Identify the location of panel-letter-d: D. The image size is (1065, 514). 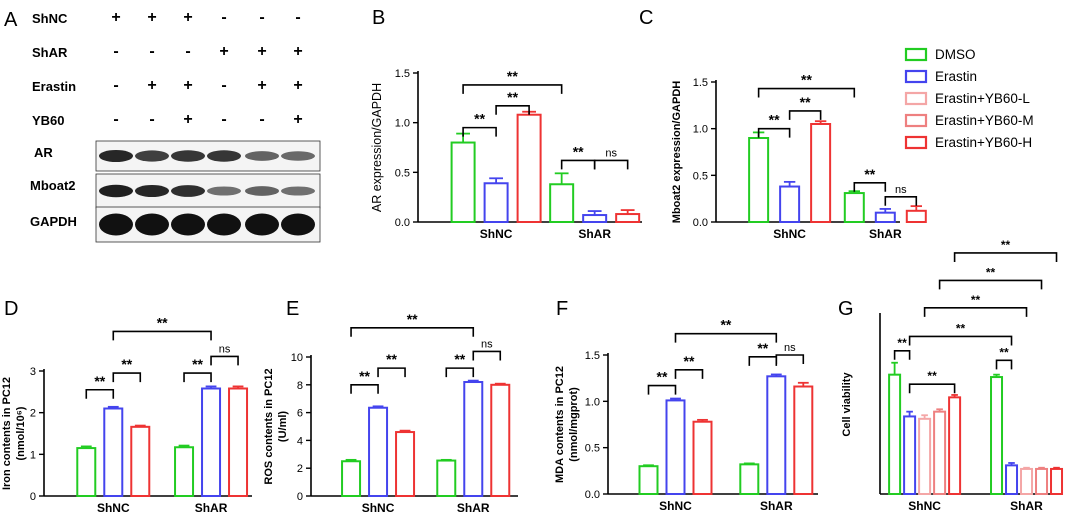
(11, 309).